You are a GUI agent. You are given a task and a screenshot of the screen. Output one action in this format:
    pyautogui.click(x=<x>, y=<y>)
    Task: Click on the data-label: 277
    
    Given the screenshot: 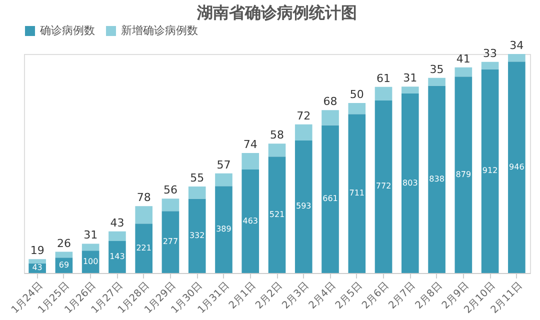 What is the action you would take?
    pyautogui.click(x=170, y=241)
    